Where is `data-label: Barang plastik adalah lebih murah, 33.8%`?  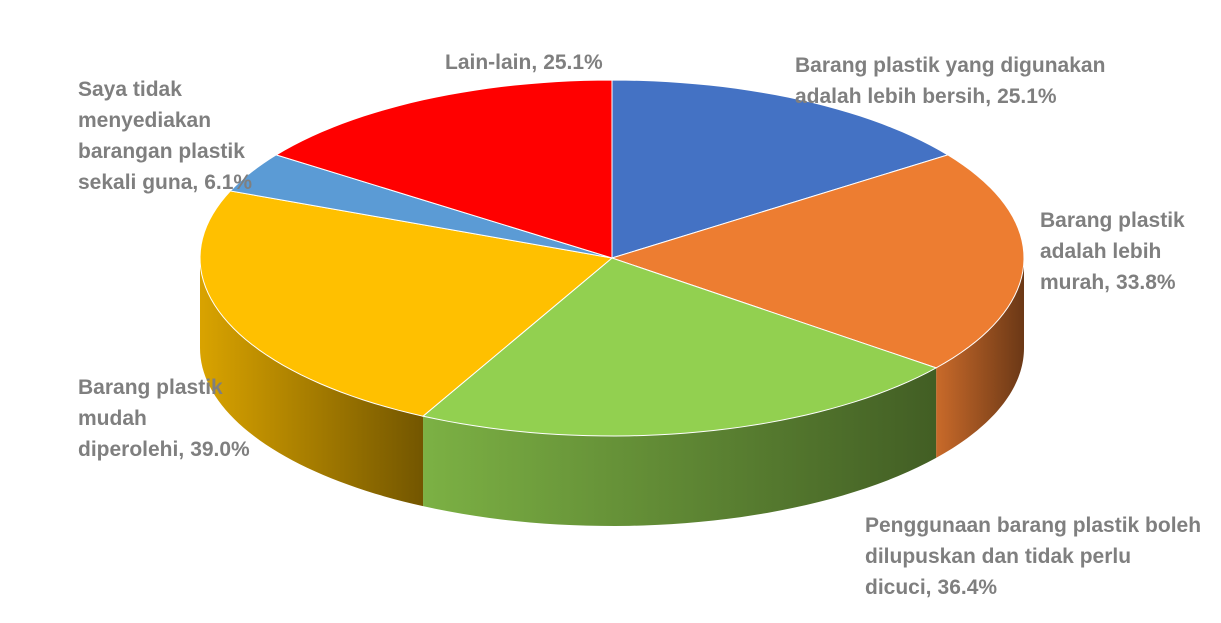
data-label: Barang plastik adalah lebih murah, 33.8% is located at coordinates (1127, 251).